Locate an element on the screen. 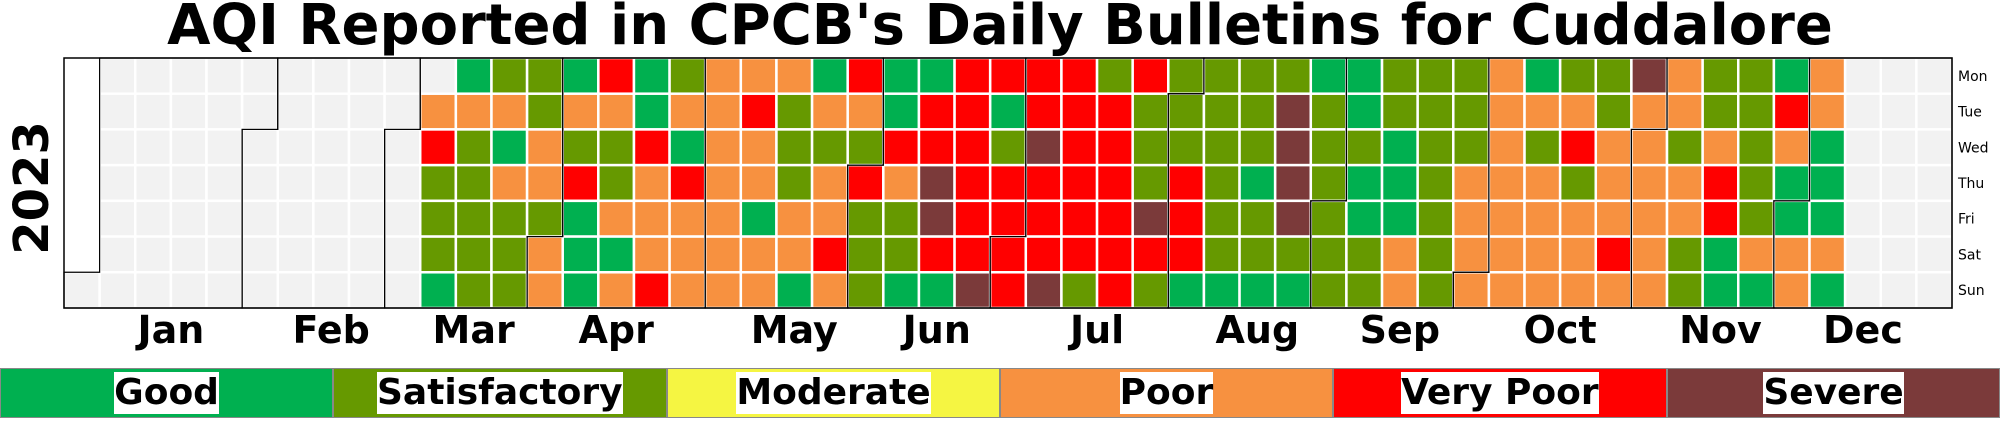 This screenshot has width=2000, height=422. month-label-jan: Jan is located at coordinates (169, 330).